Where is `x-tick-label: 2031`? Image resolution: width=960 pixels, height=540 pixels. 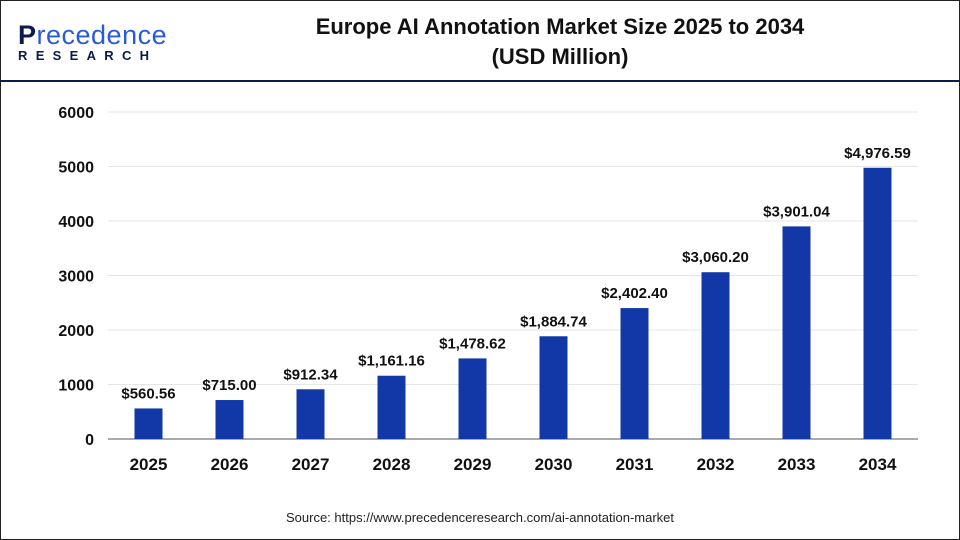
x-tick-label: 2031 is located at coordinates (635, 464).